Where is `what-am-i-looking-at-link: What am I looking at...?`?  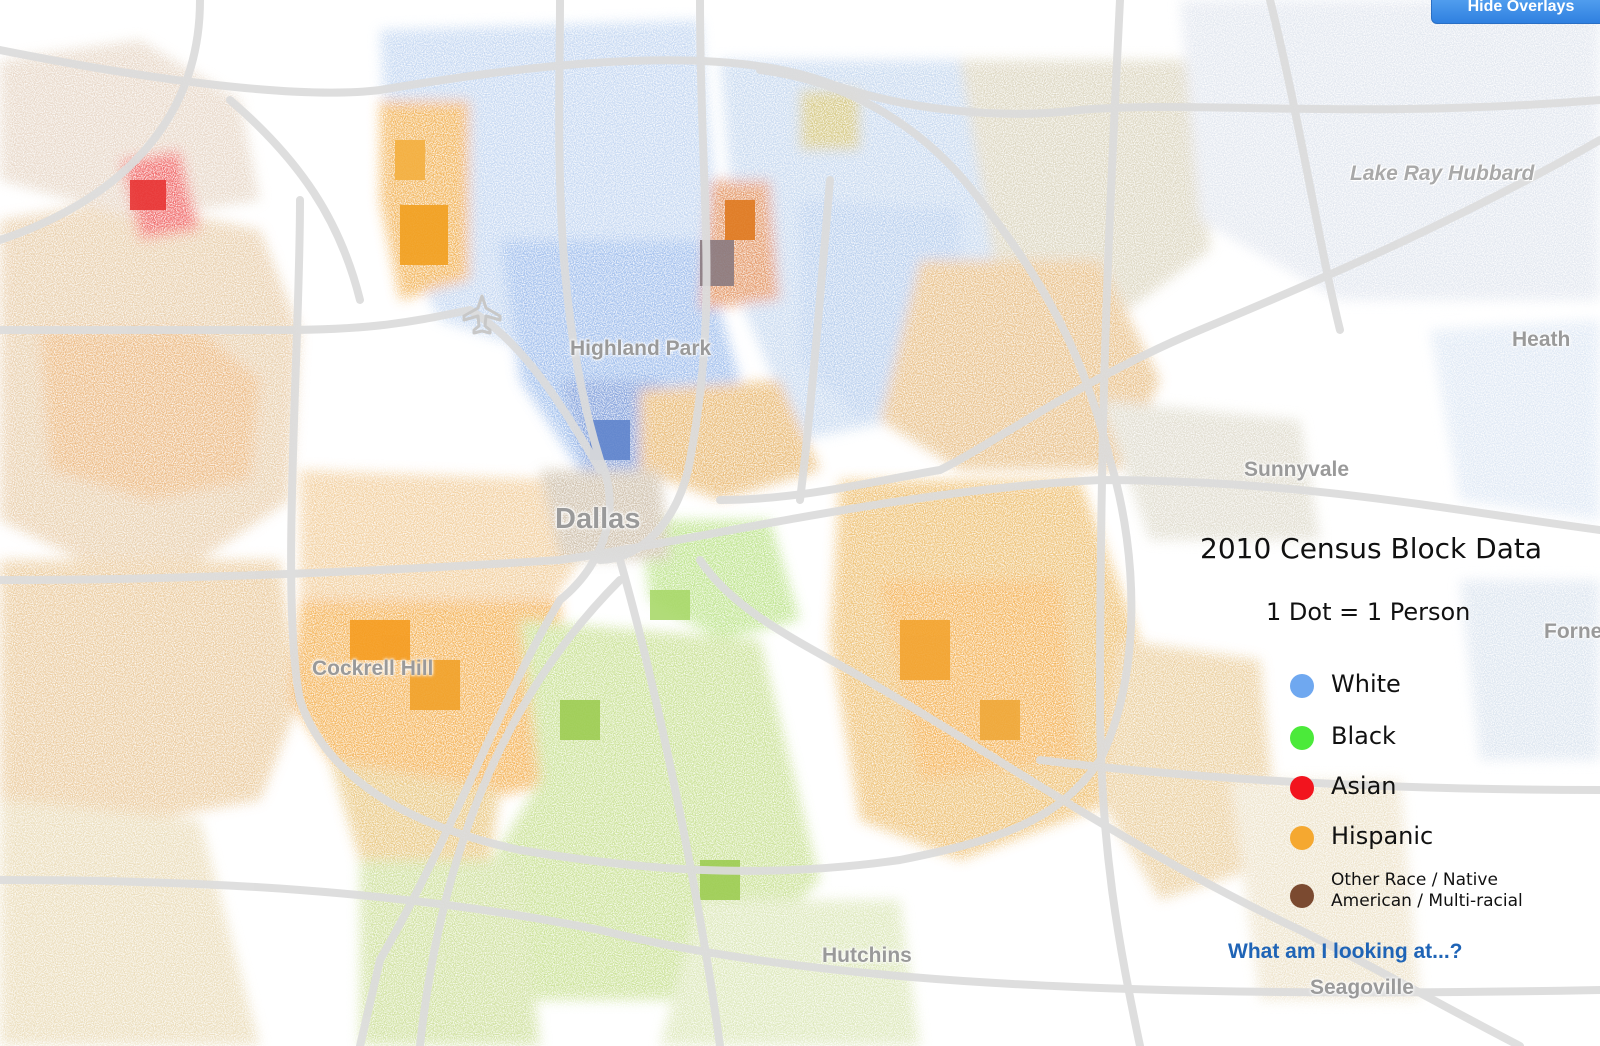
what-am-i-looking-at-link: What am I looking at...? is located at coordinates (1345, 951).